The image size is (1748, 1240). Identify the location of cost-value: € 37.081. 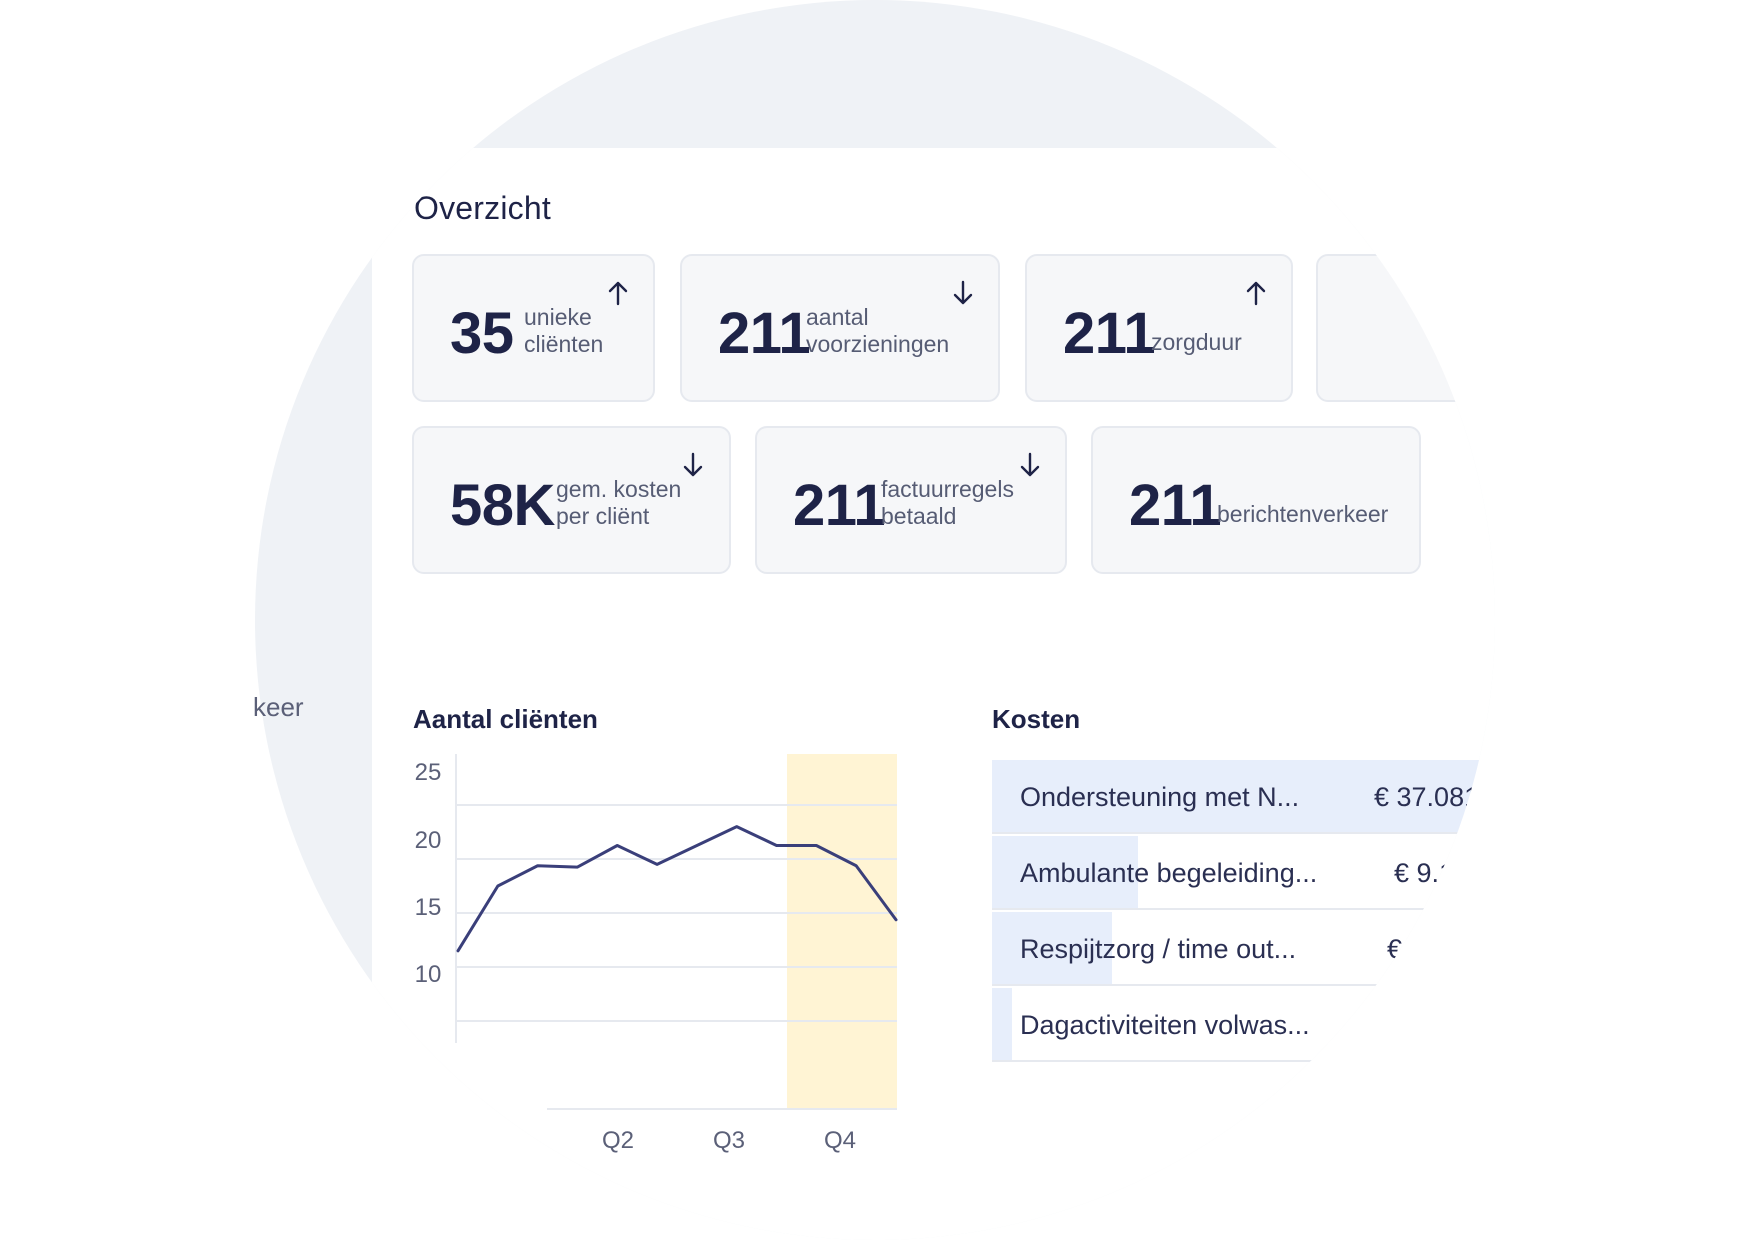
(1427, 797).